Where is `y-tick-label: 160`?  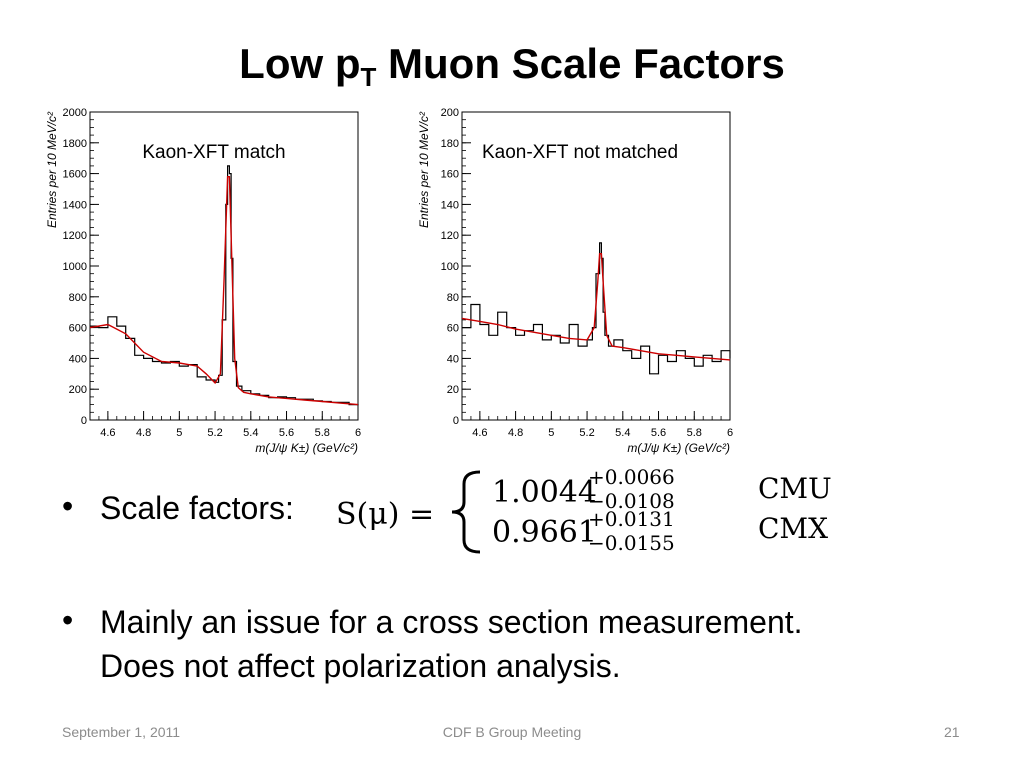
y-tick-label: 160 is located at coordinates (450, 175).